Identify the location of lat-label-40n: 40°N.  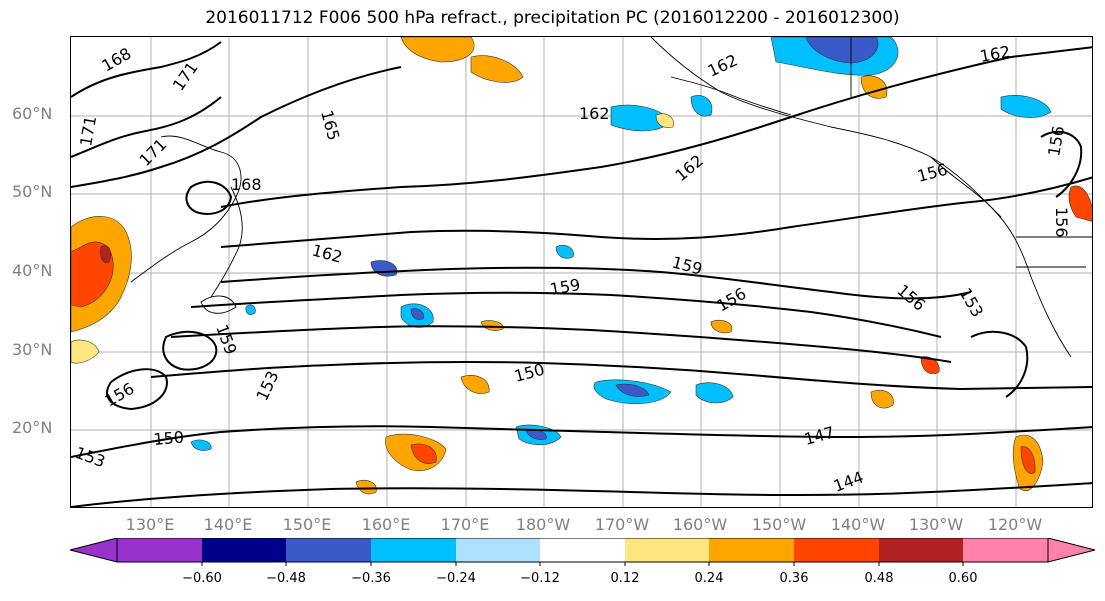
(32, 270).